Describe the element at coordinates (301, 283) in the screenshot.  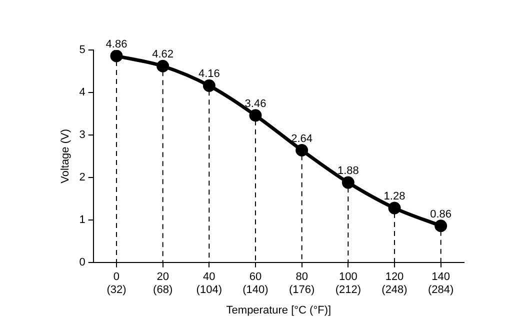
I see `x-tick-label: 80 (176)` at that location.